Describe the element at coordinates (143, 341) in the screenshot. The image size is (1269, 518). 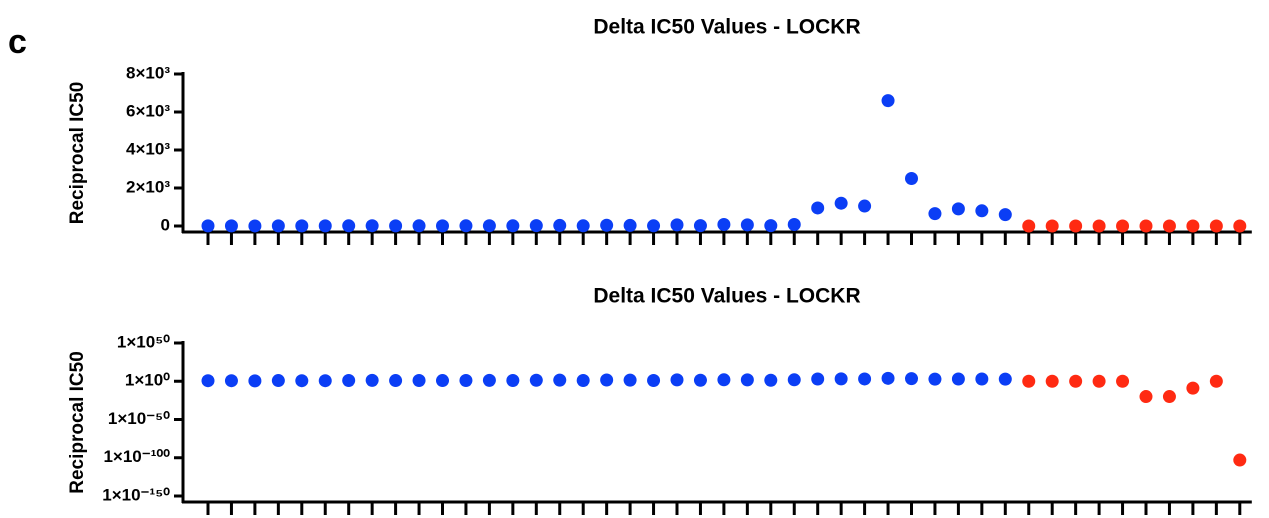
I see `y-tick-label: 1×10⁵⁰` at that location.